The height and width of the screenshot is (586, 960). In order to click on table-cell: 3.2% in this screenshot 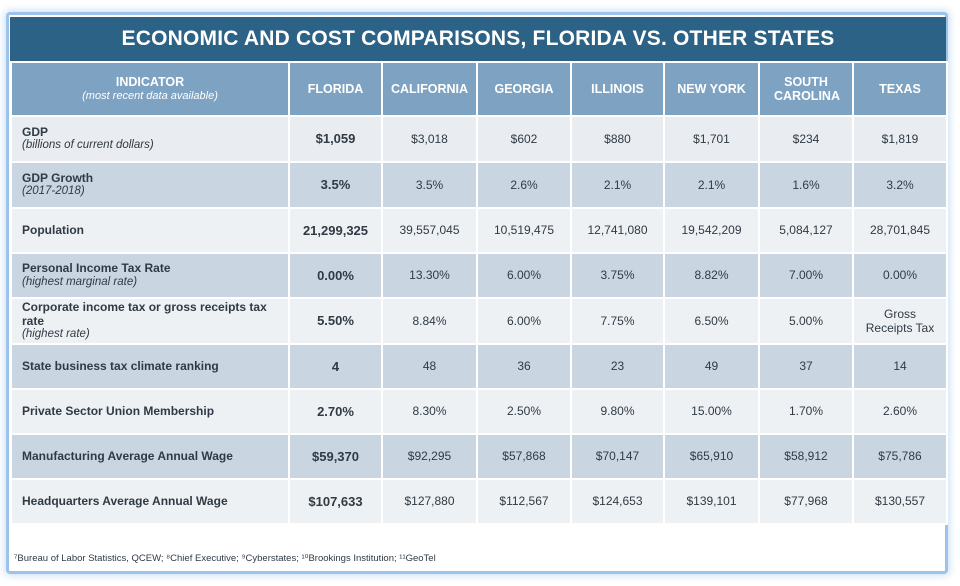, I will do `click(900, 185)`.